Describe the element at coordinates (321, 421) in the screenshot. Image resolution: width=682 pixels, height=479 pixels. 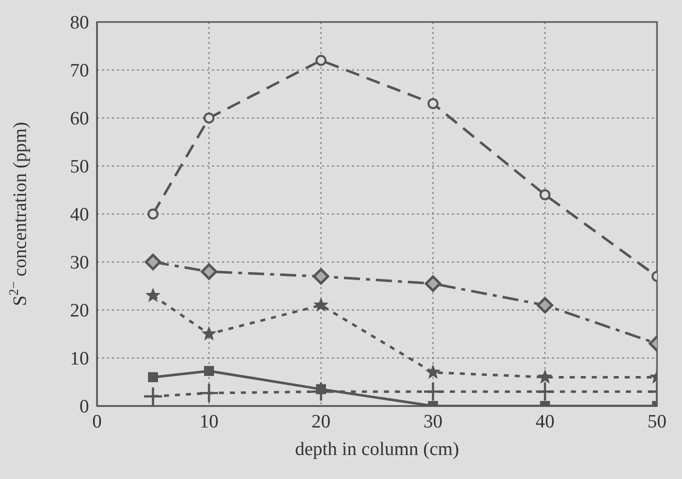
I see `x-tick-label: 20` at that location.